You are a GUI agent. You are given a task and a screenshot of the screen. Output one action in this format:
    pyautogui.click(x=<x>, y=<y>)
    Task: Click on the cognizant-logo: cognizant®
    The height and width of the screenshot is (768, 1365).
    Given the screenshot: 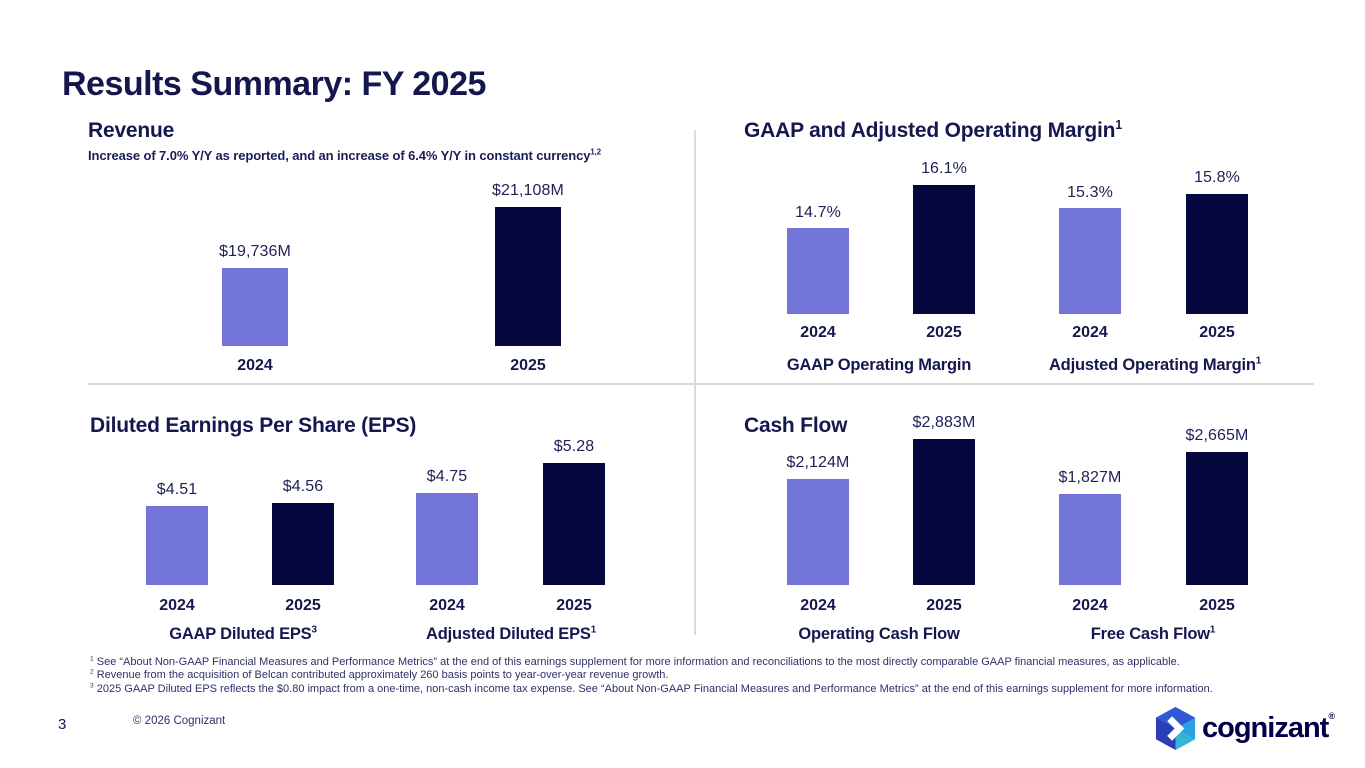 What is the action you would take?
    pyautogui.click(x=1244, y=728)
    